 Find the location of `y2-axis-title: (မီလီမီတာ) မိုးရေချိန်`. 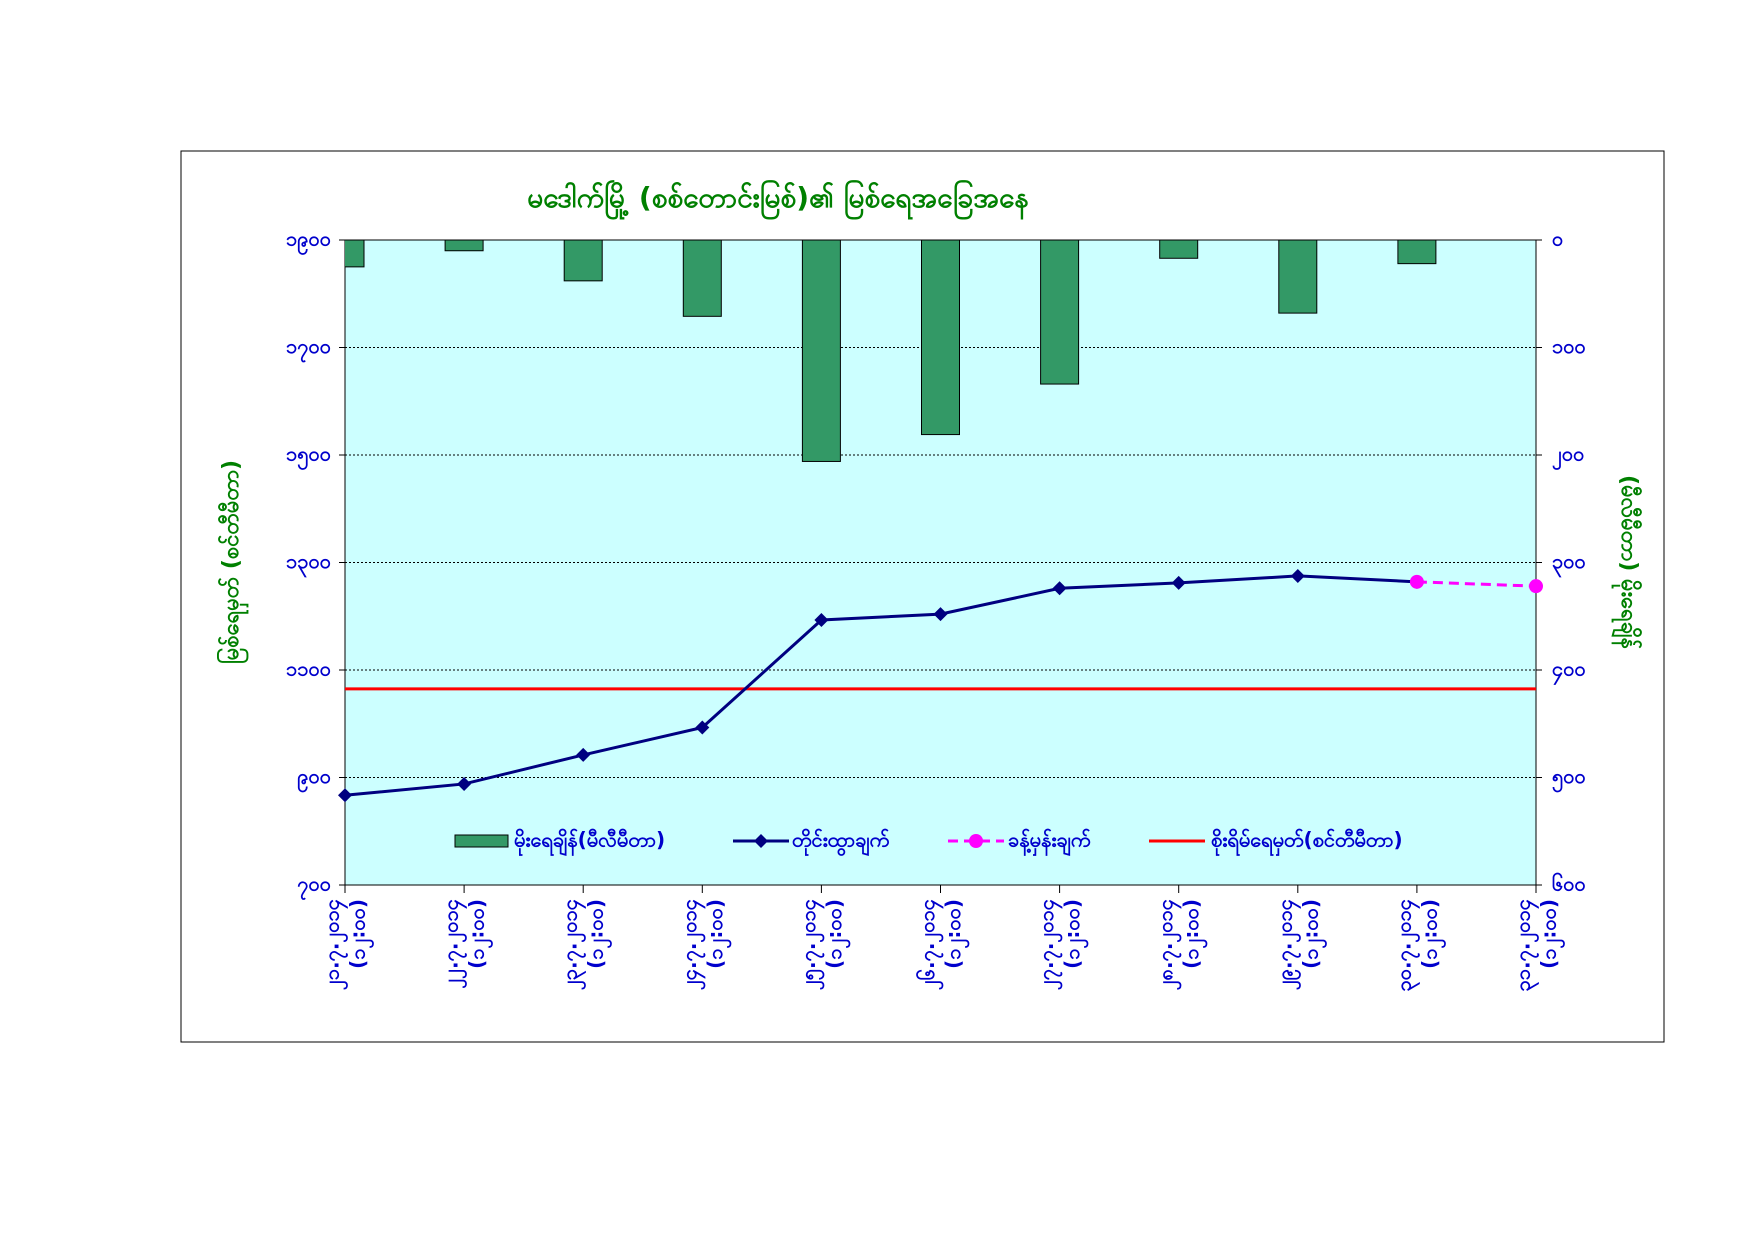

y2-axis-title: (မီလီမီတာ) မိုးရေချိန် is located at coordinates (1627, 562).